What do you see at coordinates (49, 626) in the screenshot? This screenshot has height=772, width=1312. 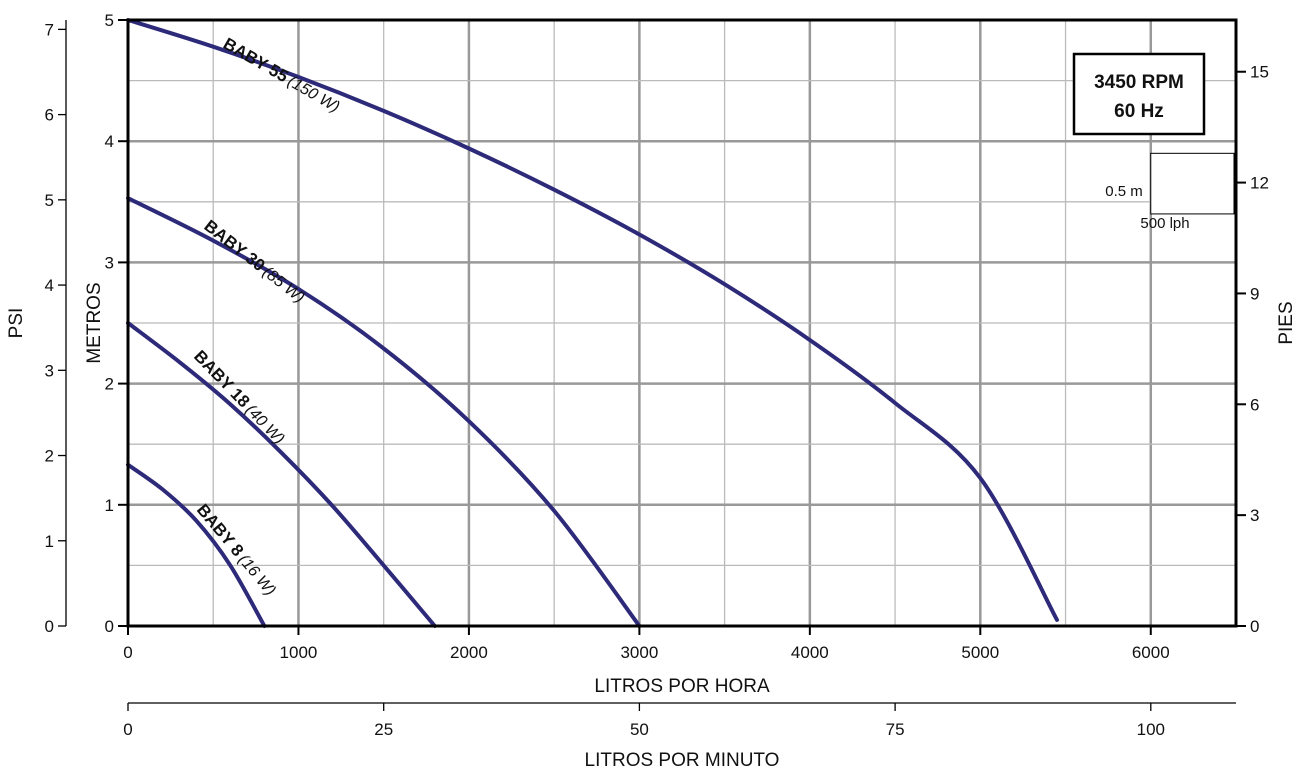 I see `psi-tick-label: 0` at bounding box center [49, 626].